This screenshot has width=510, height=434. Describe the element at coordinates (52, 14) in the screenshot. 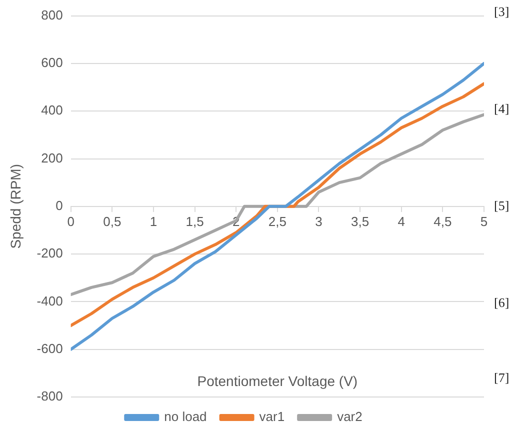

I see `y-tick-label: 800` at that location.